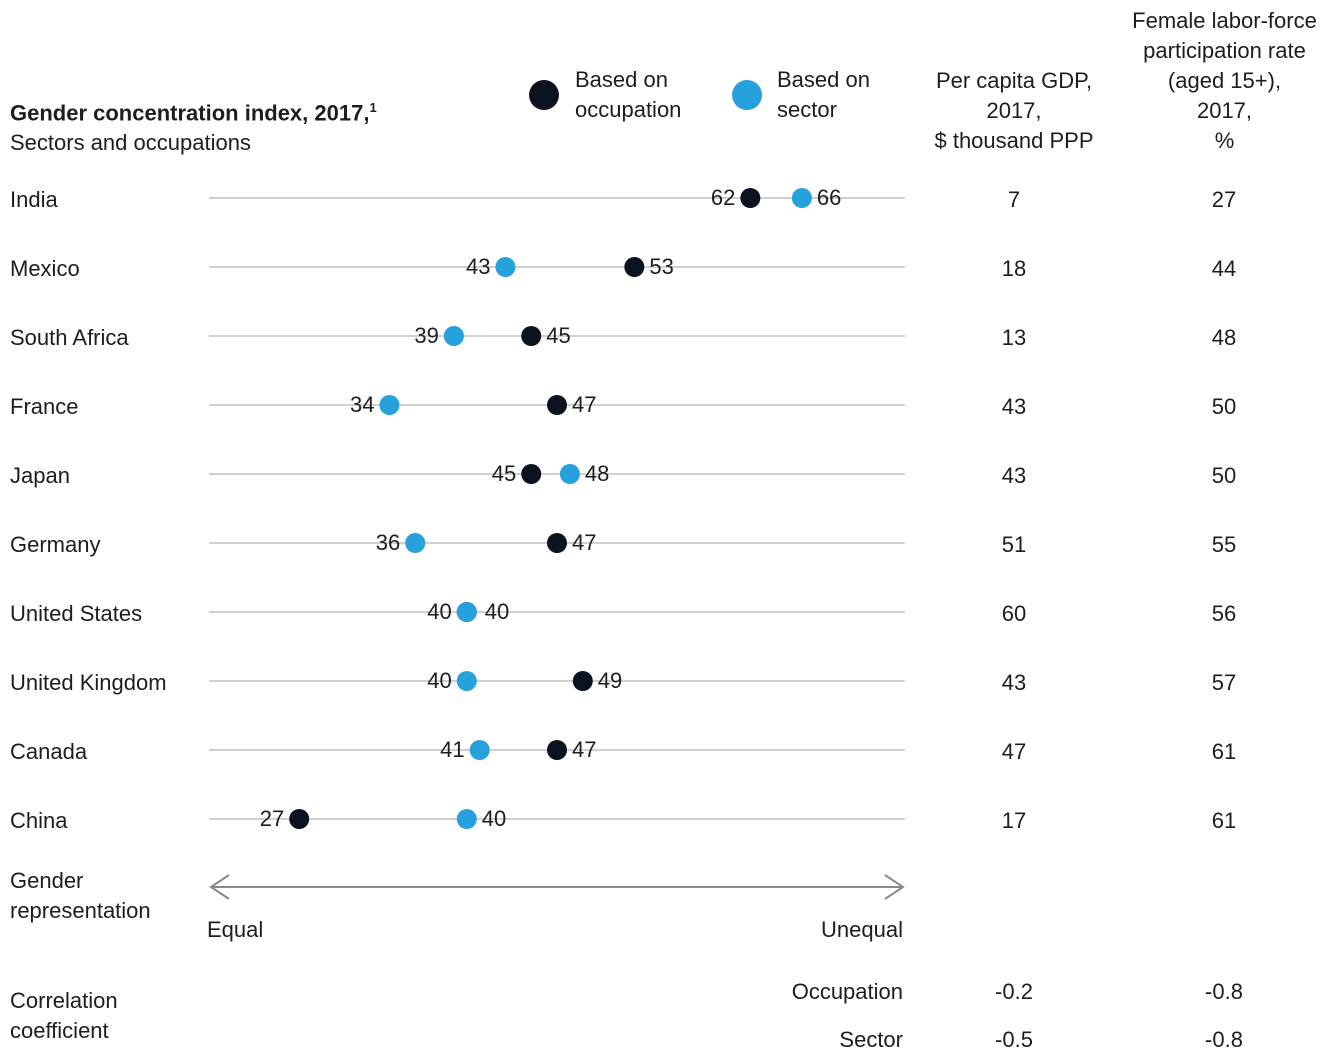 This screenshot has width=1337, height=1055. I want to click on country-label: China, so click(39, 820).